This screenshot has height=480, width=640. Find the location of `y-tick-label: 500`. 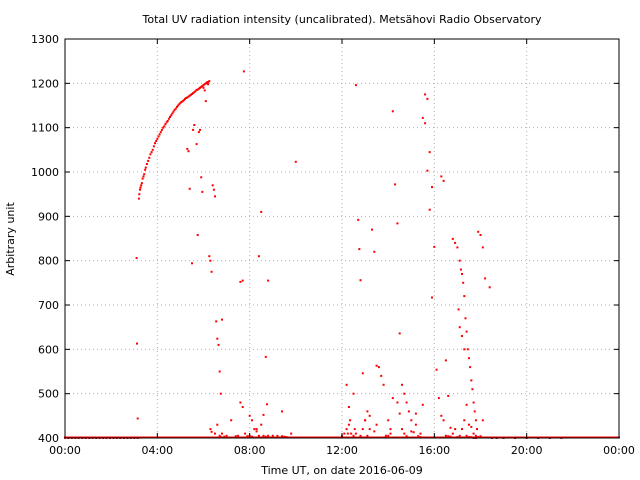

y-tick-label: 500 is located at coordinates (48, 394).